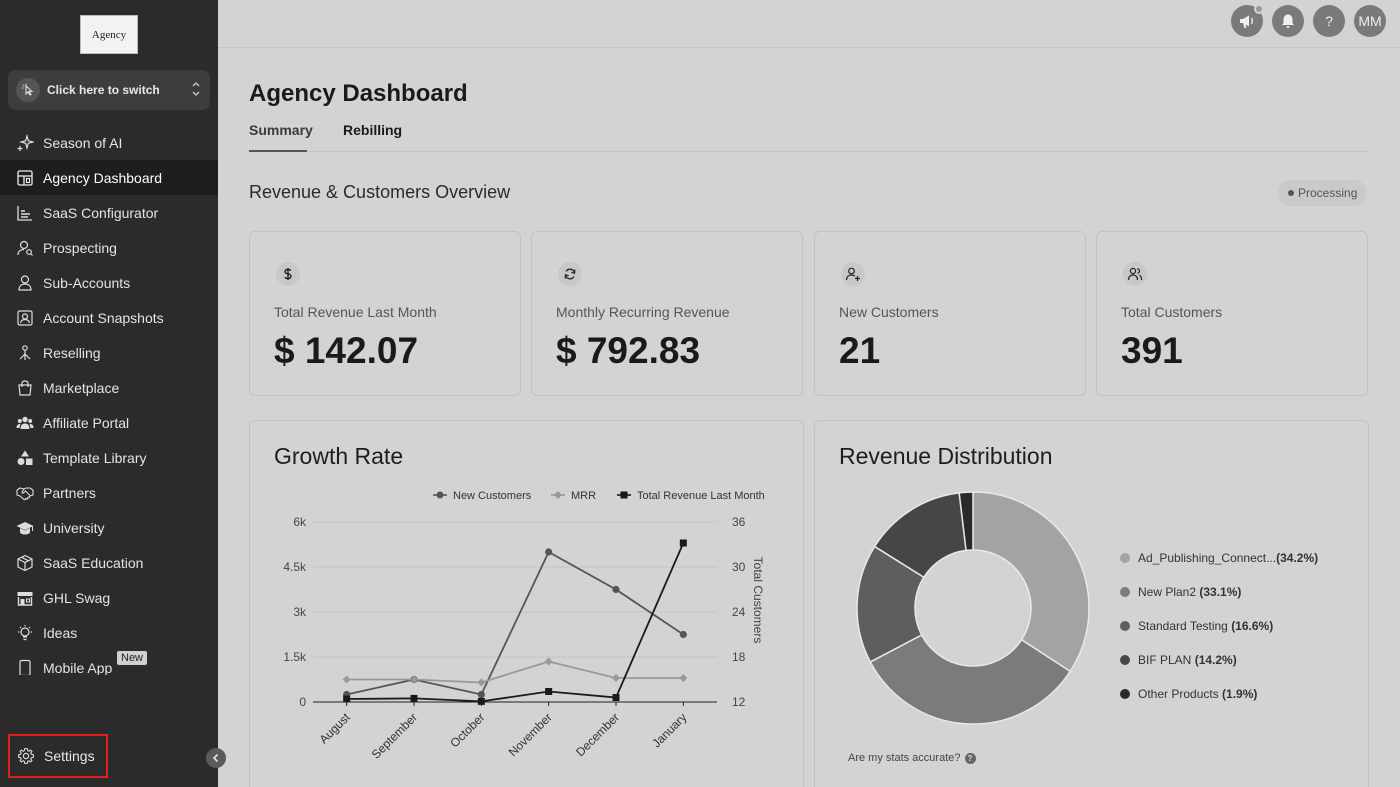 This screenshot has height=787, width=1400. Describe the element at coordinates (80, 247) in the screenshot. I see `sidebar-item-label: Prospecting` at that location.